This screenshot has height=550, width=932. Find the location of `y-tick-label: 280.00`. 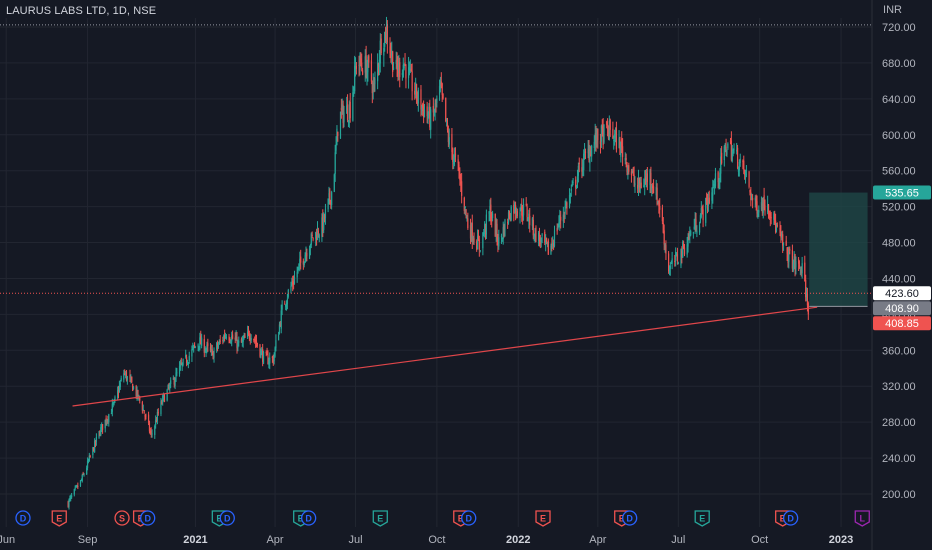

y-tick-label: 280.00 is located at coordinates (899, 423).